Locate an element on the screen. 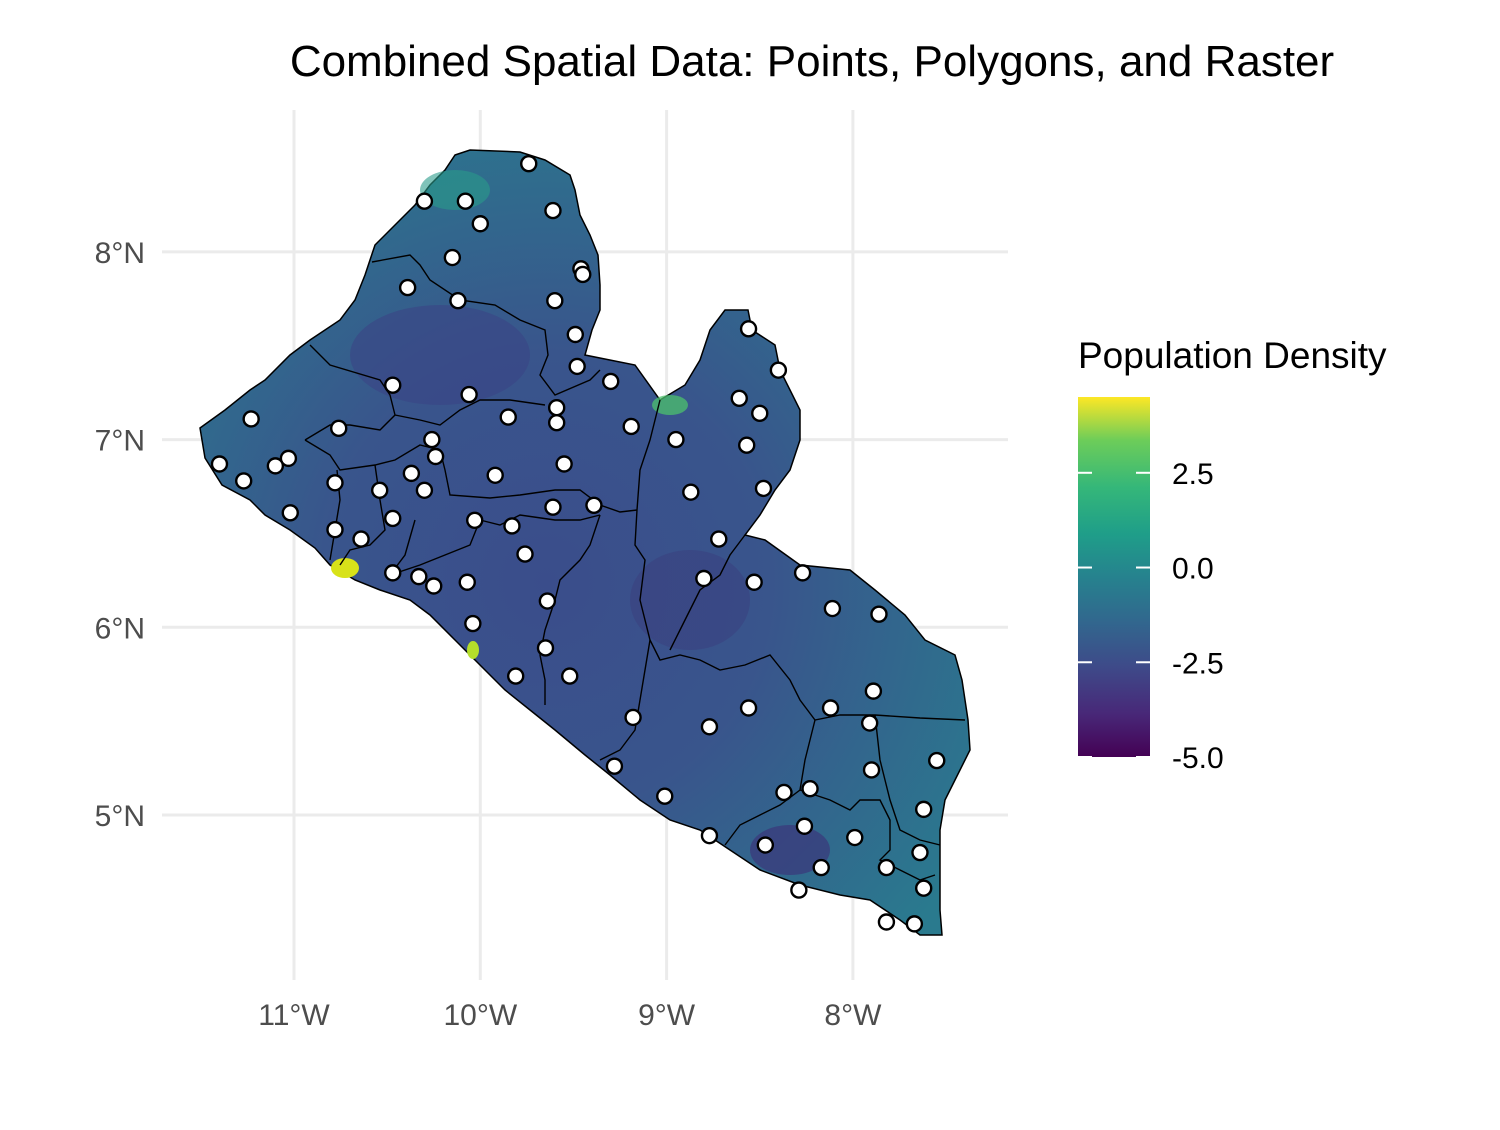 This screenshot has width=1500, height=1130. y-tick-label: 5°N is located at coordinates (120, 816).